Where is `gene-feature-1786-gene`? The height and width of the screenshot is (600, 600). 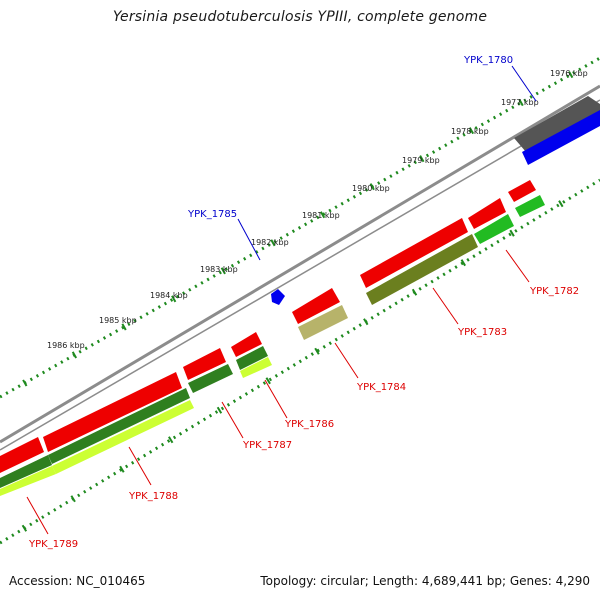 gene-feature-1786-gene is located at coordinates (252, 358).